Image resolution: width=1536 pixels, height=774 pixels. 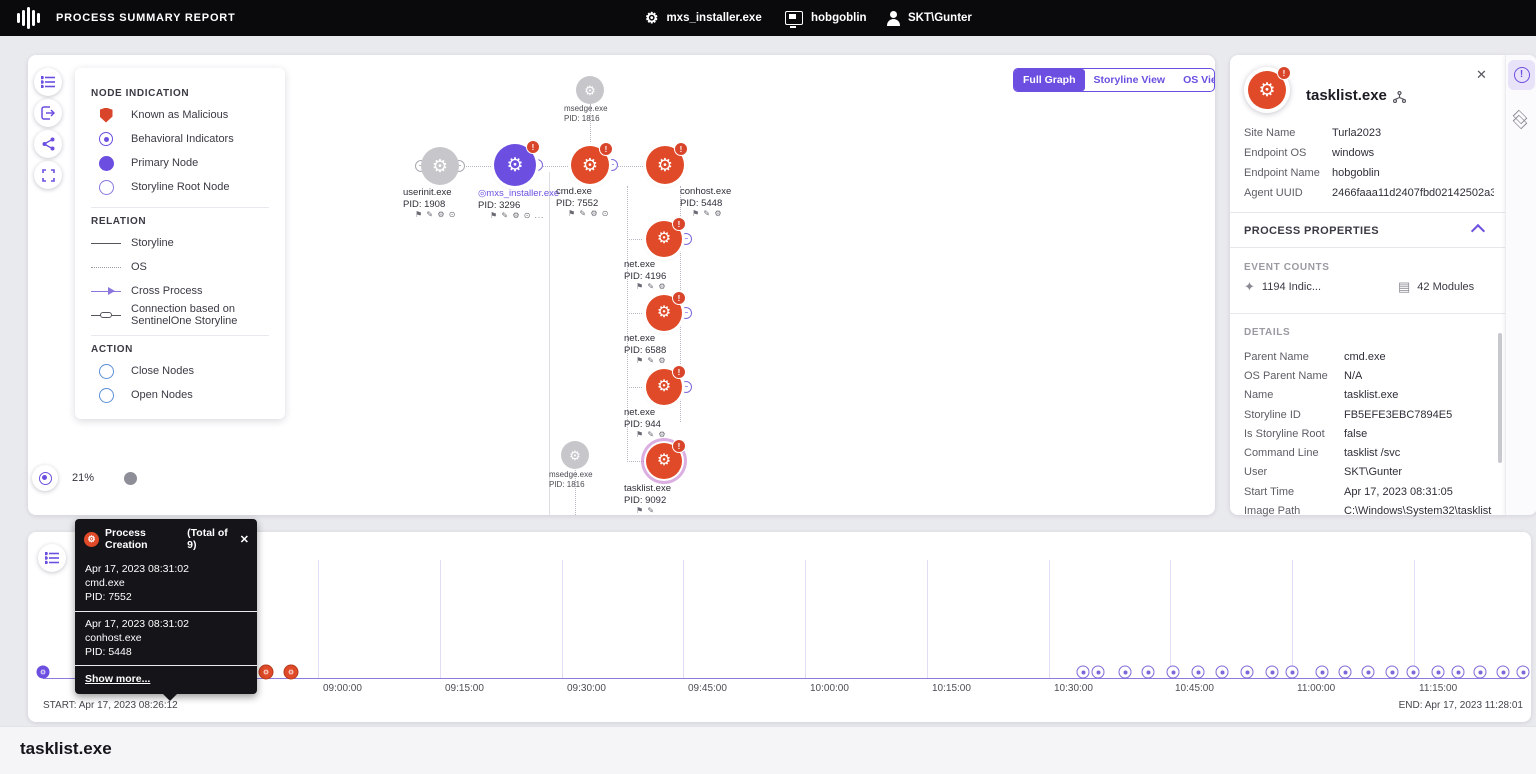 What do you see at coordinates (1399, 98) in the screenshot?
I see `process-tree-icon` at bounding box center [1399, 98].